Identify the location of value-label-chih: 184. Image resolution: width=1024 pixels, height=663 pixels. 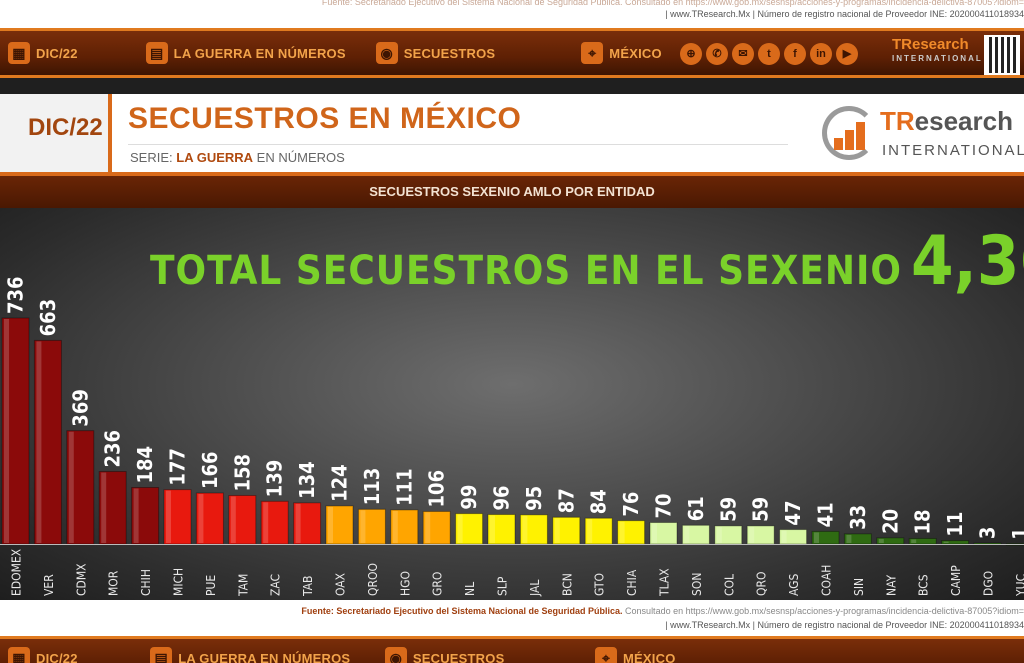
(145, 465).